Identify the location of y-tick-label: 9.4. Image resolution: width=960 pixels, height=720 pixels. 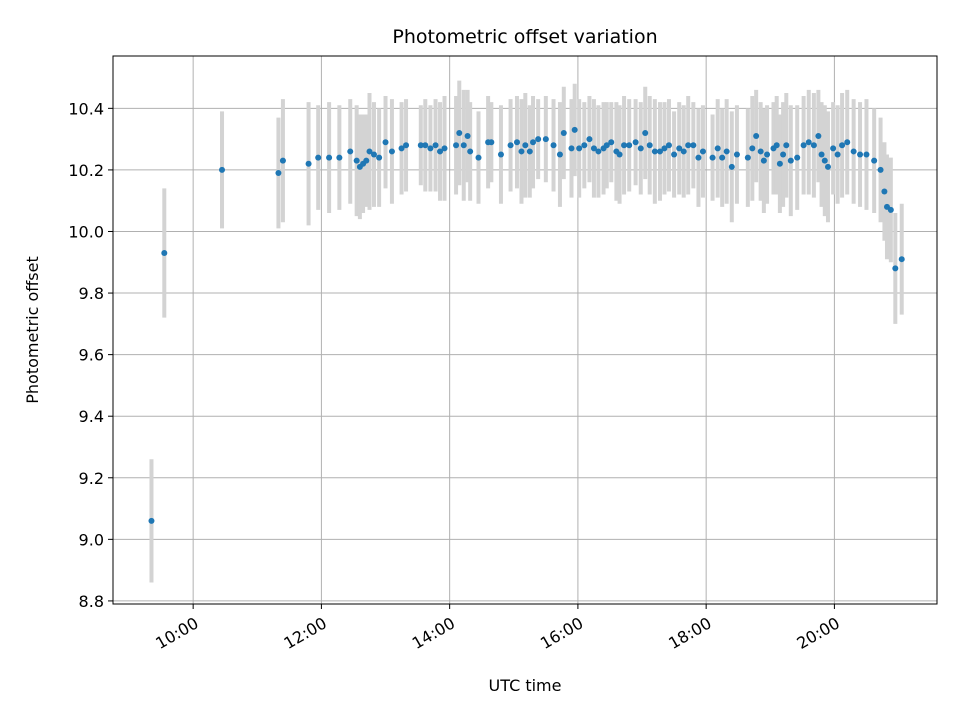
(91, 416).